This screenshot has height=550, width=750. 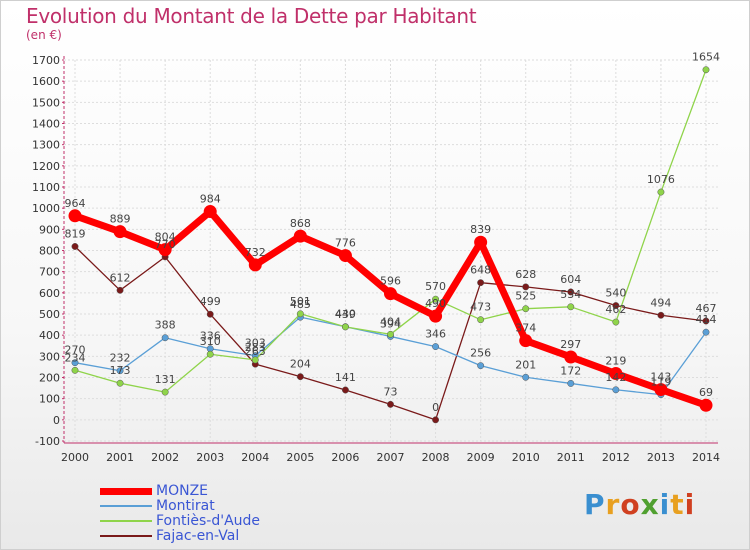 What do you see at coordinates (570, 279) in the screenshot?
I see `data-label: 604` at bounding box center [570, 279].